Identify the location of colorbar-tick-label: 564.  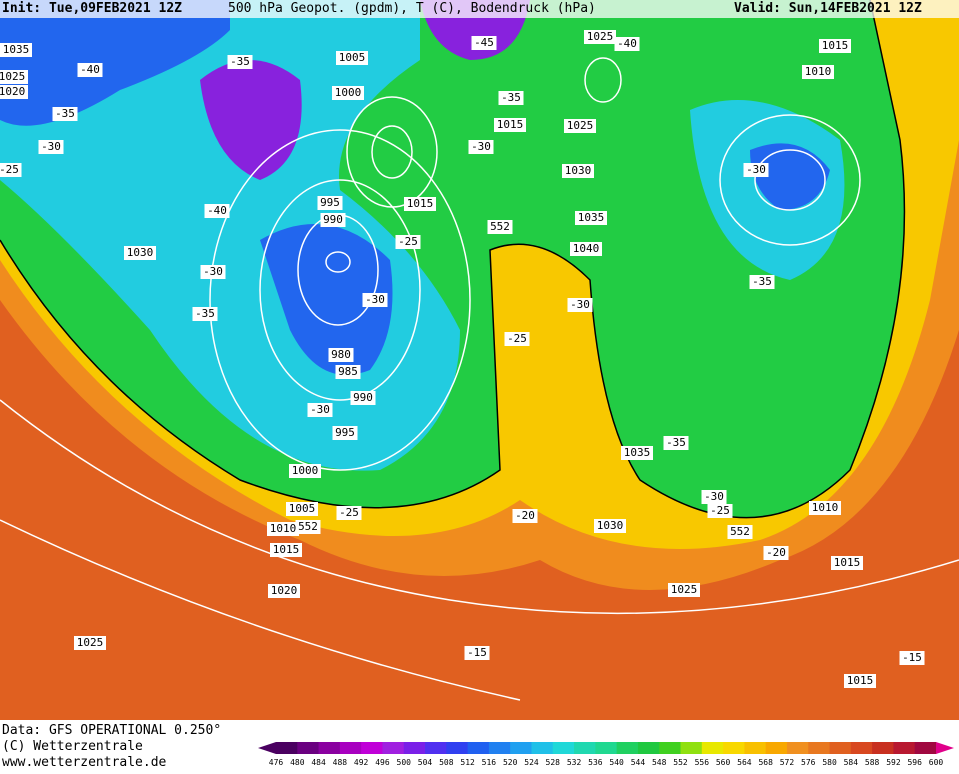
(744, 762).